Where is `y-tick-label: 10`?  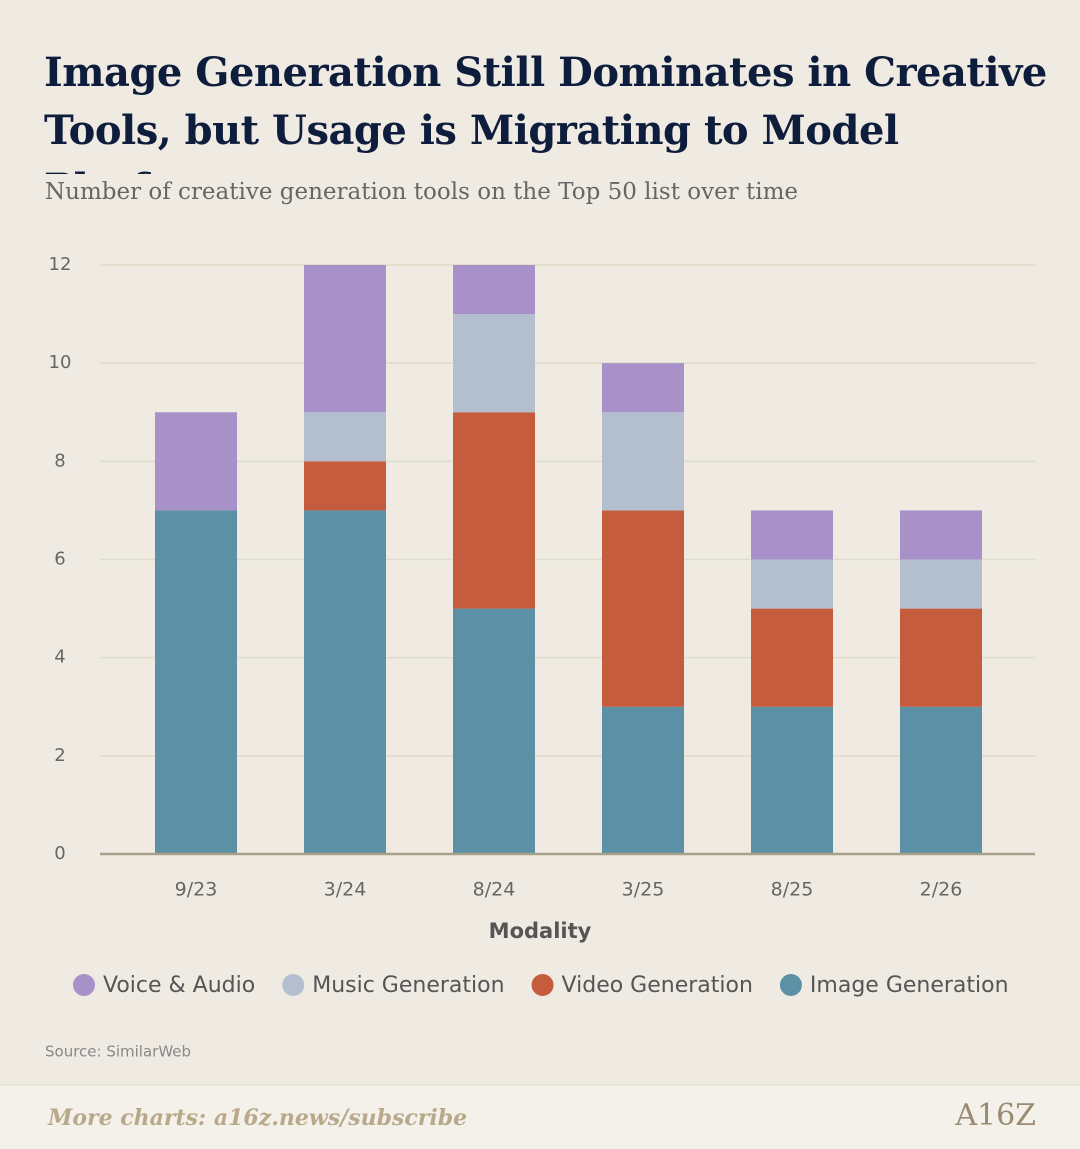 y-tick-label: 10 is located at coordinates (60, 362).